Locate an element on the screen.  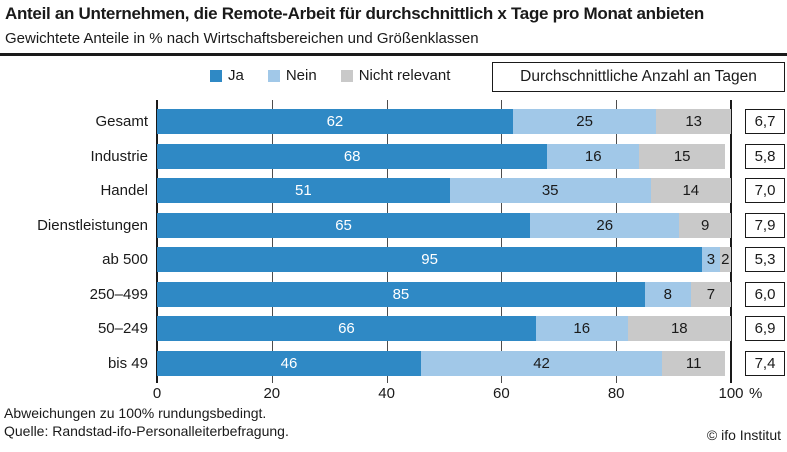
bar-segment-nicht-relevant: 7 is located at coordinates (710, 294).